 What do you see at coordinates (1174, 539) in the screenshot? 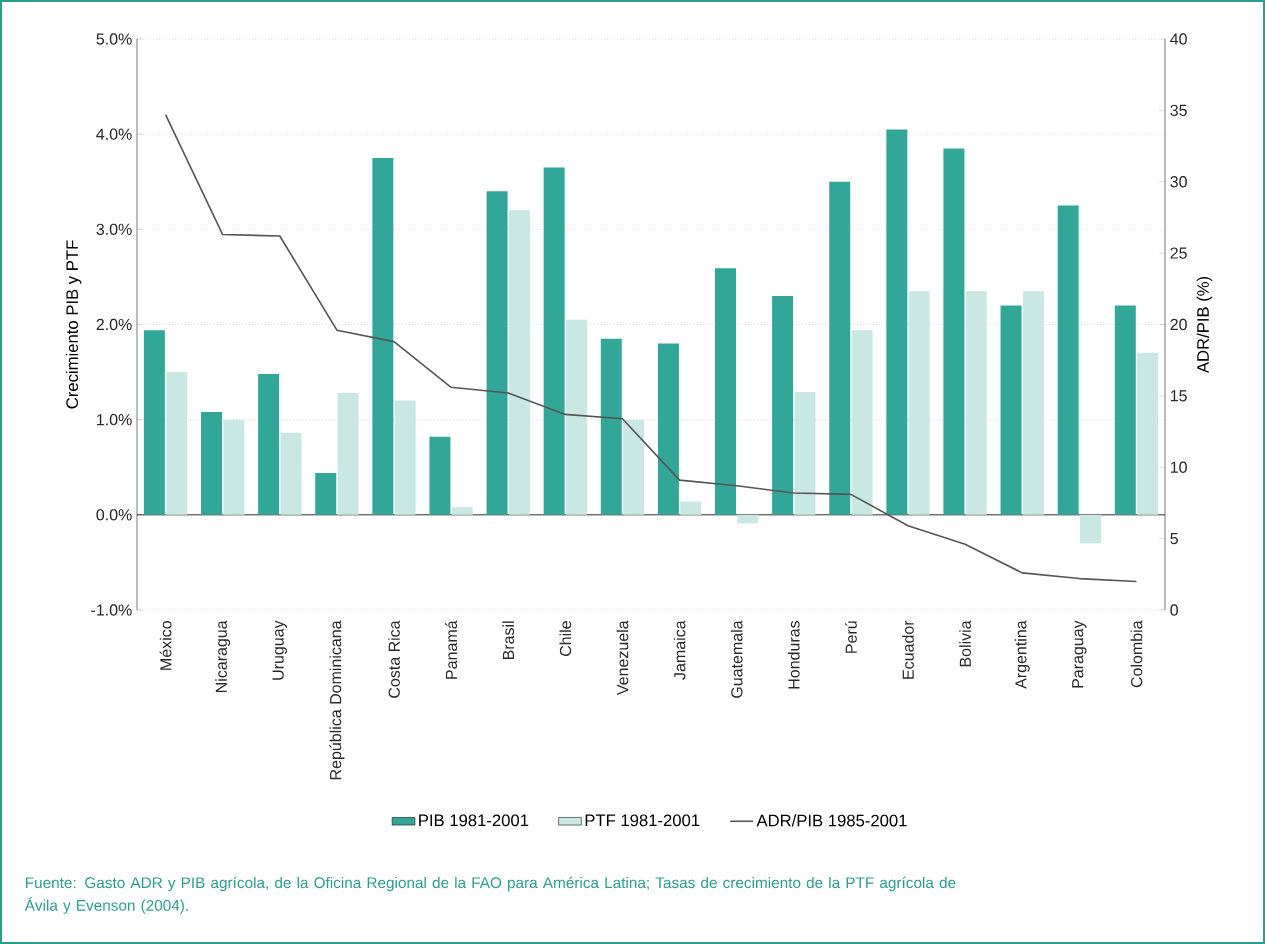
I see `y2-tick-label: 5` at bounding box center [1174, 539].